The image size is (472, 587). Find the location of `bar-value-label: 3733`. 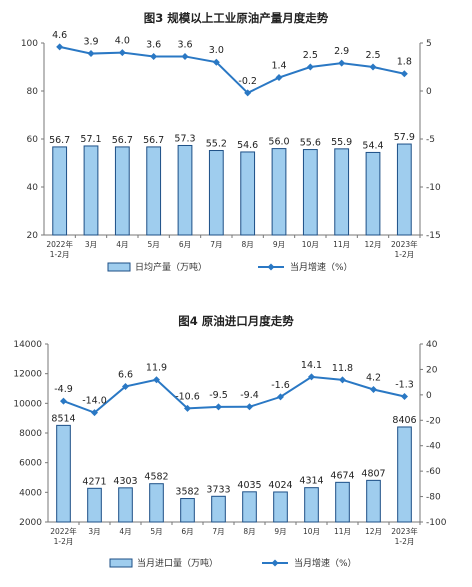

bar-value-label: 3733 is located at coordinates (218, 489).